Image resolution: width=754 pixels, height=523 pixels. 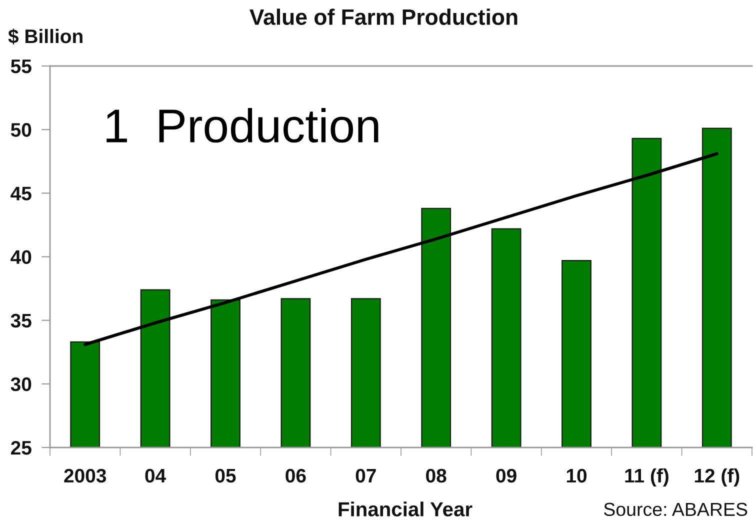 What do you see at coordinates (155, 475) in the screenshot?
I see `x-tick-label: 04` at bounding box center [155, 475].